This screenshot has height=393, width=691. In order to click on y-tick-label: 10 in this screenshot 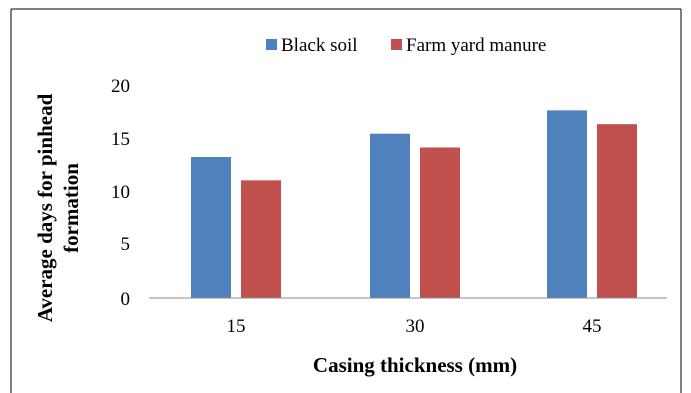, I will do `click(120, 192)`.